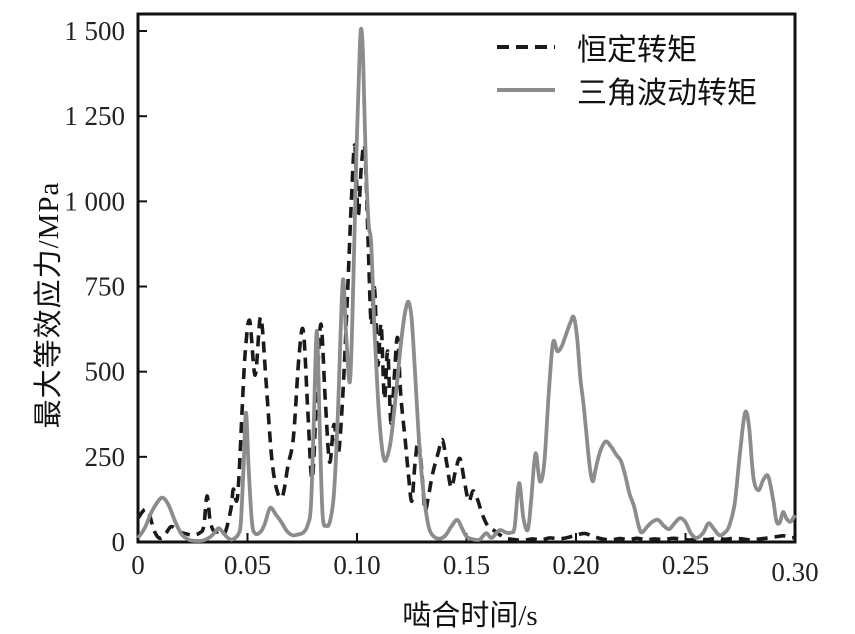 The width and height of the screenshot is (855, 634). Describe the element at coordinates (49, 305) in the screenshot. I see `y-axis-title: 最大等效应力/MPa` at that location.